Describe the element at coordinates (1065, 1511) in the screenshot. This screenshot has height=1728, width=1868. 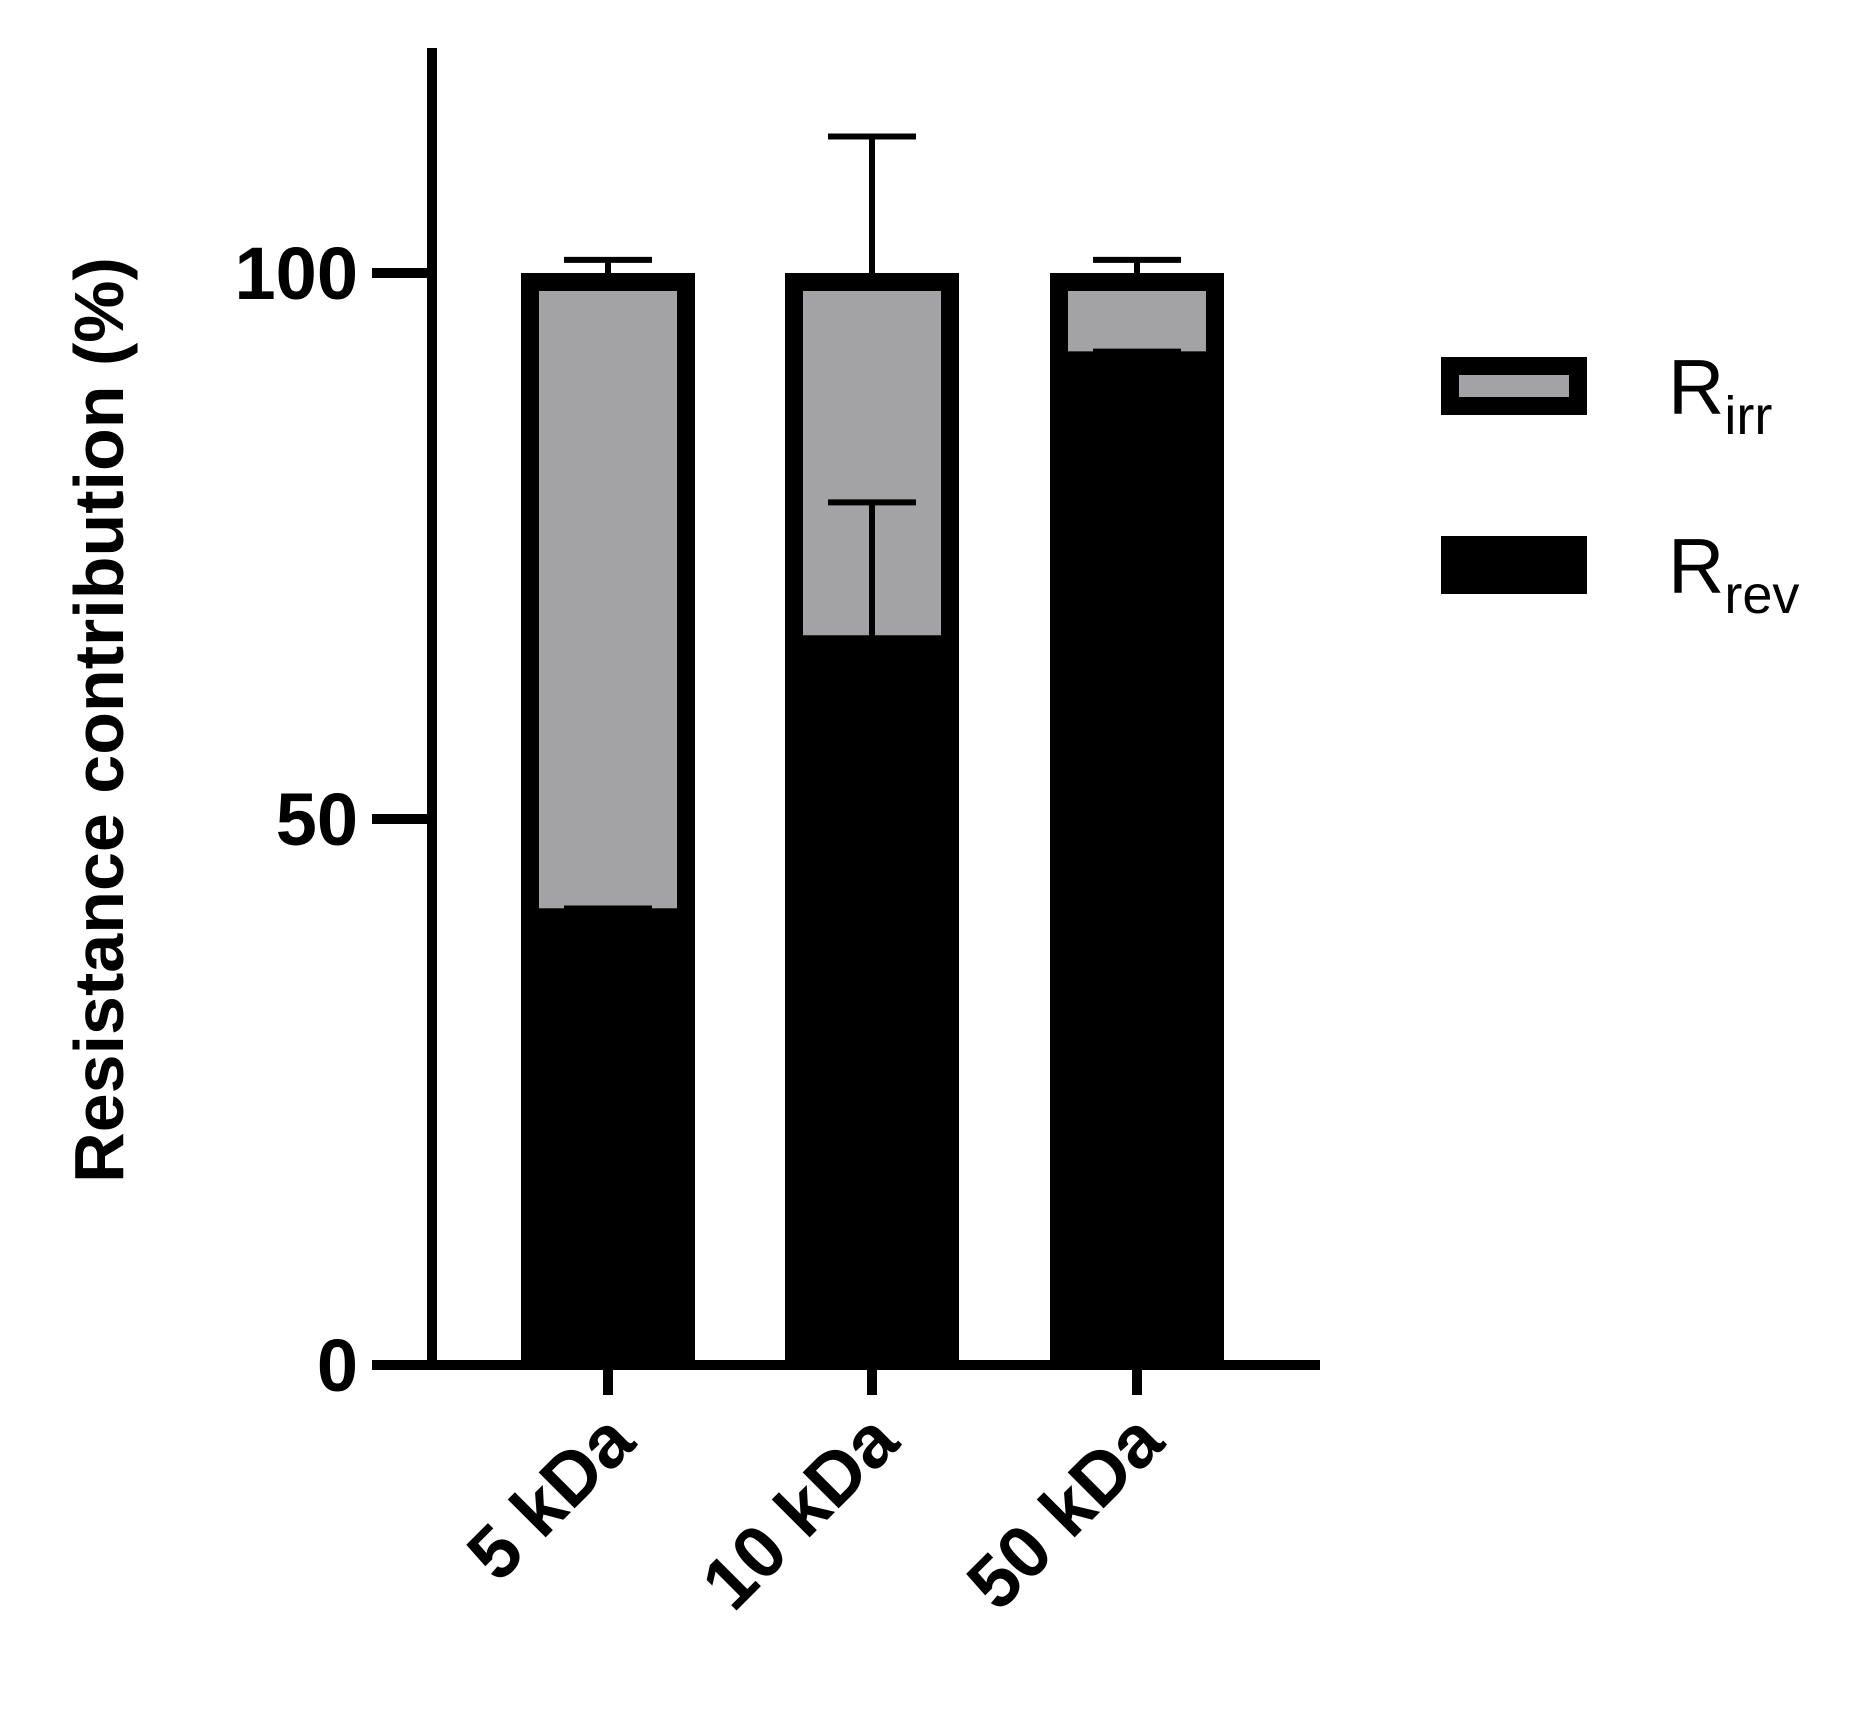
I see `x-tick-label-3: 50 kDa` at that location.